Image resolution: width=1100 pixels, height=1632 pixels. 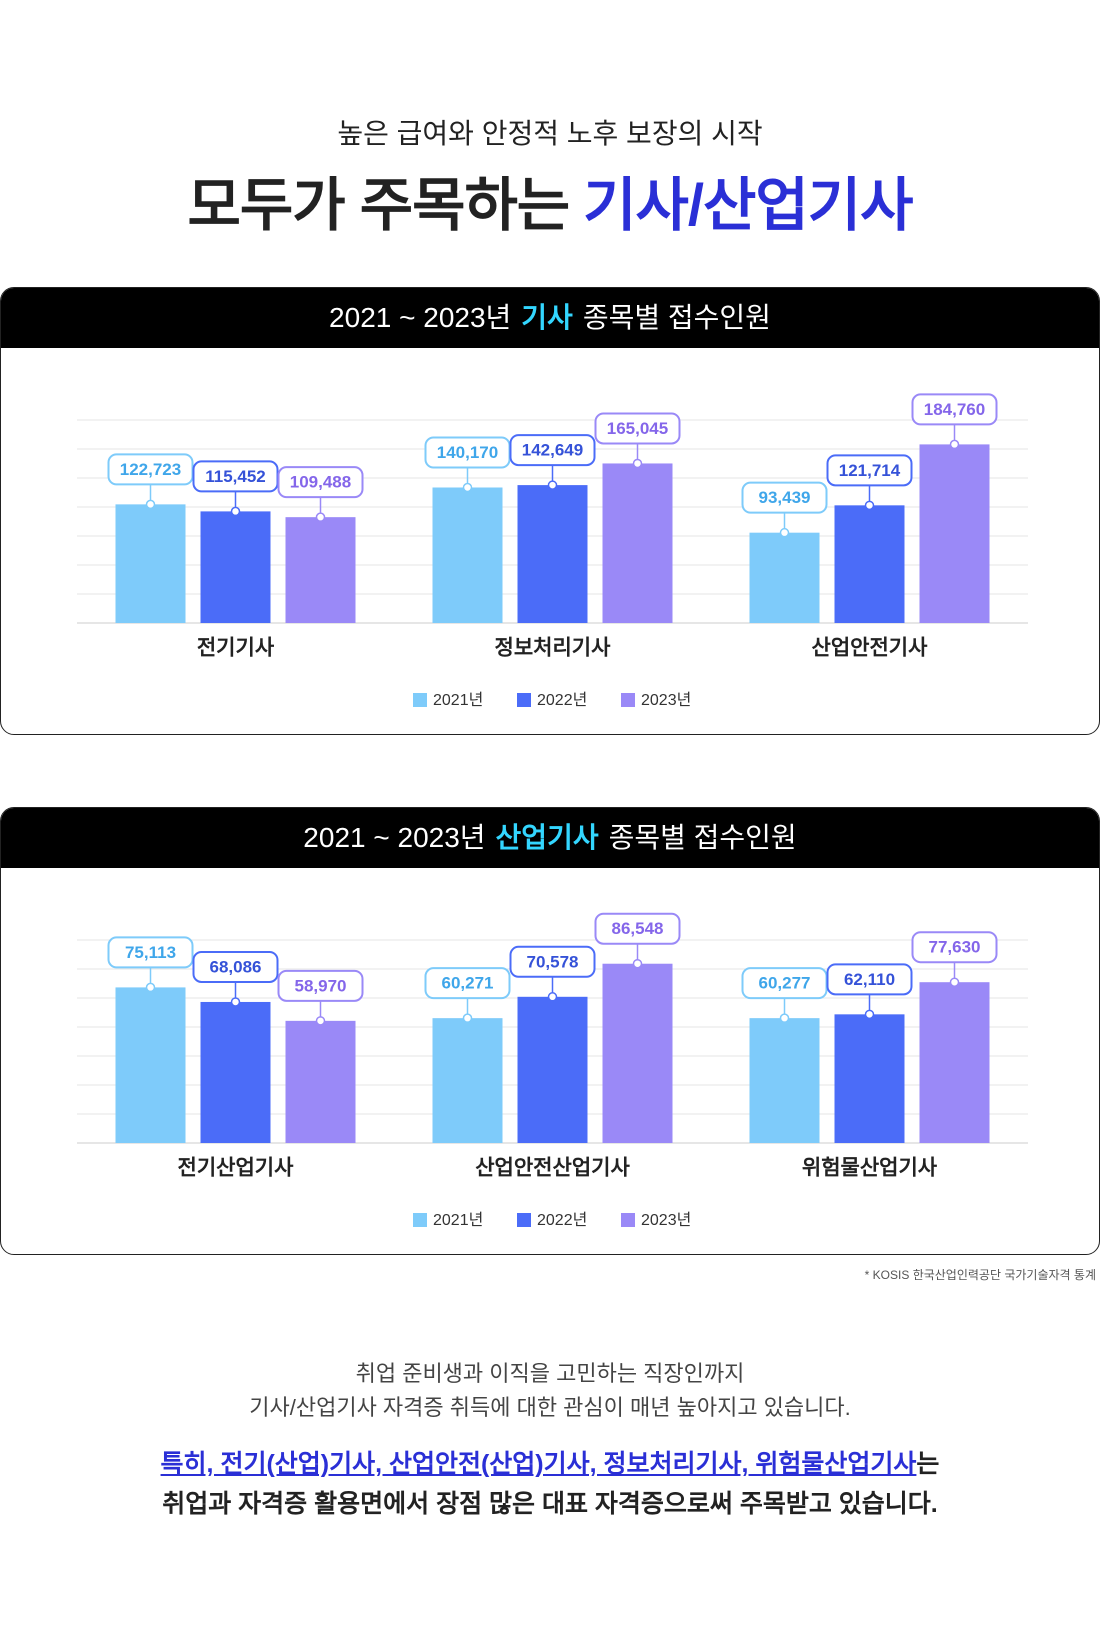 I want to click on category-label: 산업안전기사, so click(x=870, y=648).